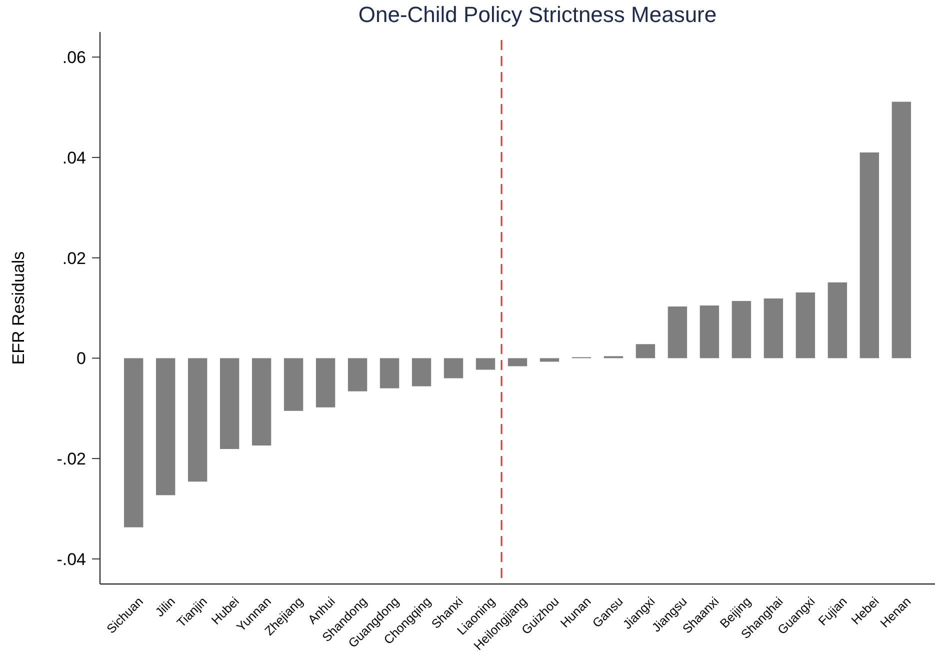 The width and height of the screenshot is (935, 664). Describe the element at coordinates (81, 358) in the screenshot. I see `y-tick-label: 0` at that location.